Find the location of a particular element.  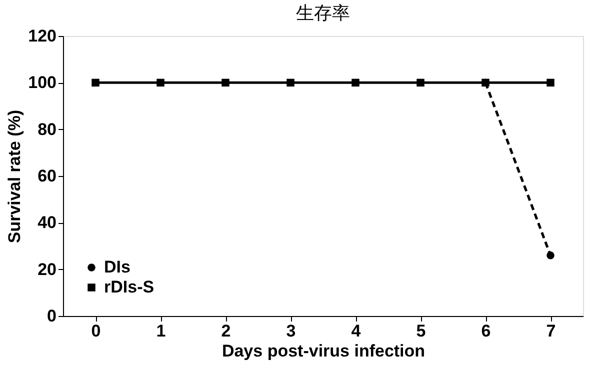

x-tick-label: 2 is located at coordinates (226, 331).